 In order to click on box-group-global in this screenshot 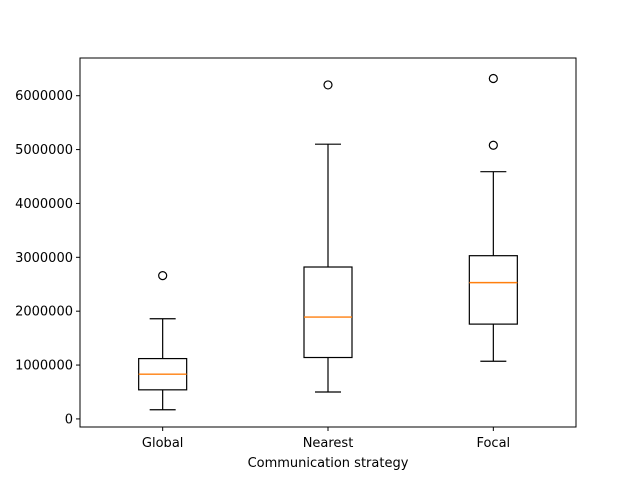, I will do `click(163, 341)`.